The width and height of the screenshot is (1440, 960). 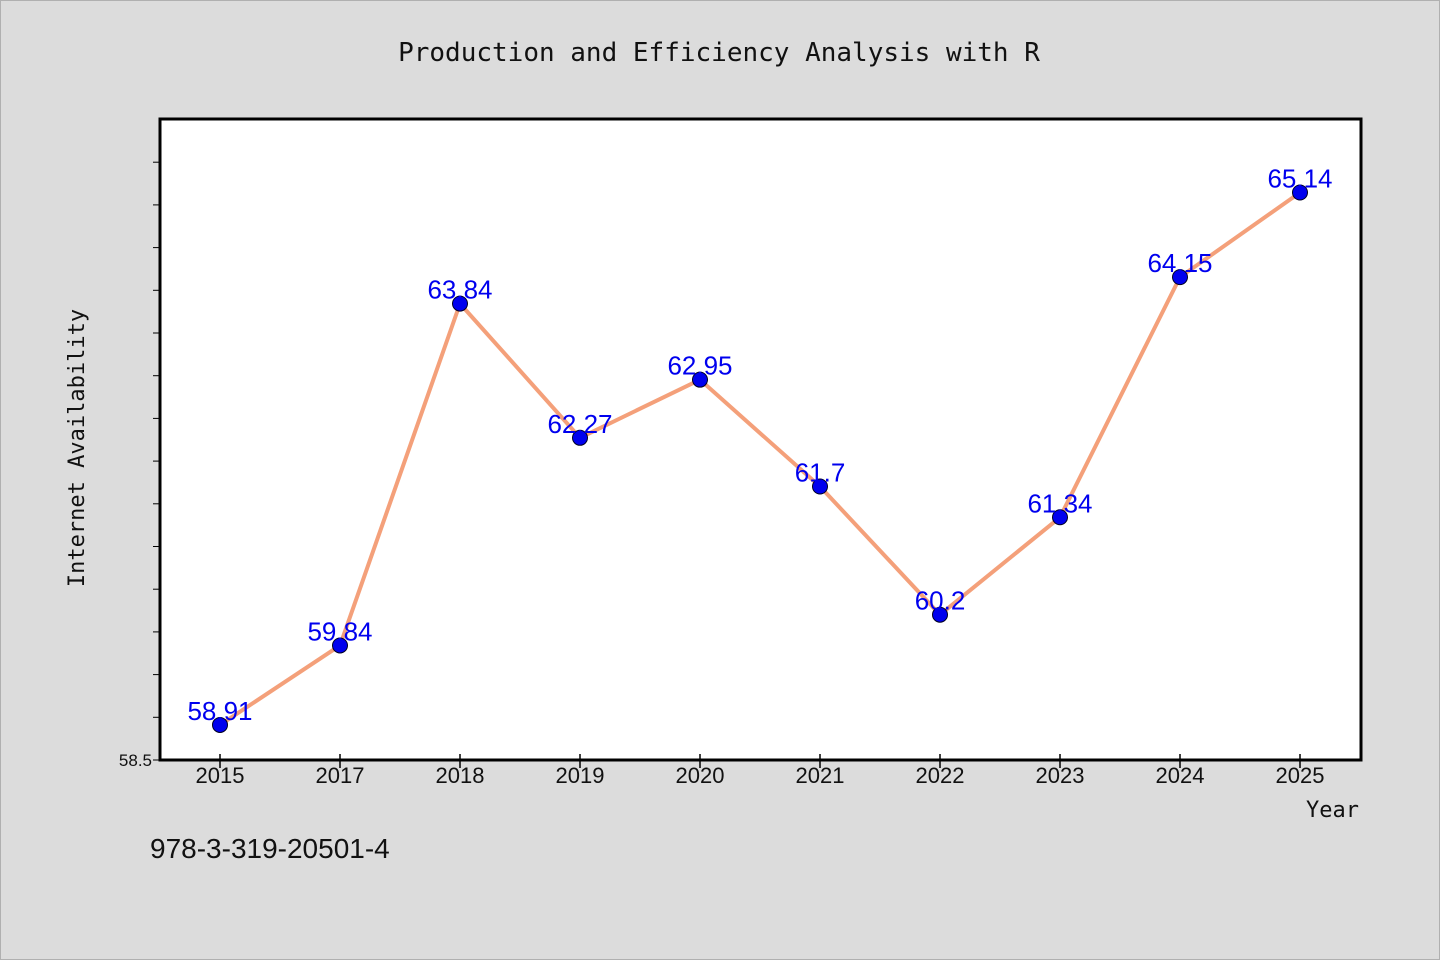 What do you see at coordinates (1332, 810) in the screenshot?
I see `x-axis-label: Year` at bounding box center [1332, 810].